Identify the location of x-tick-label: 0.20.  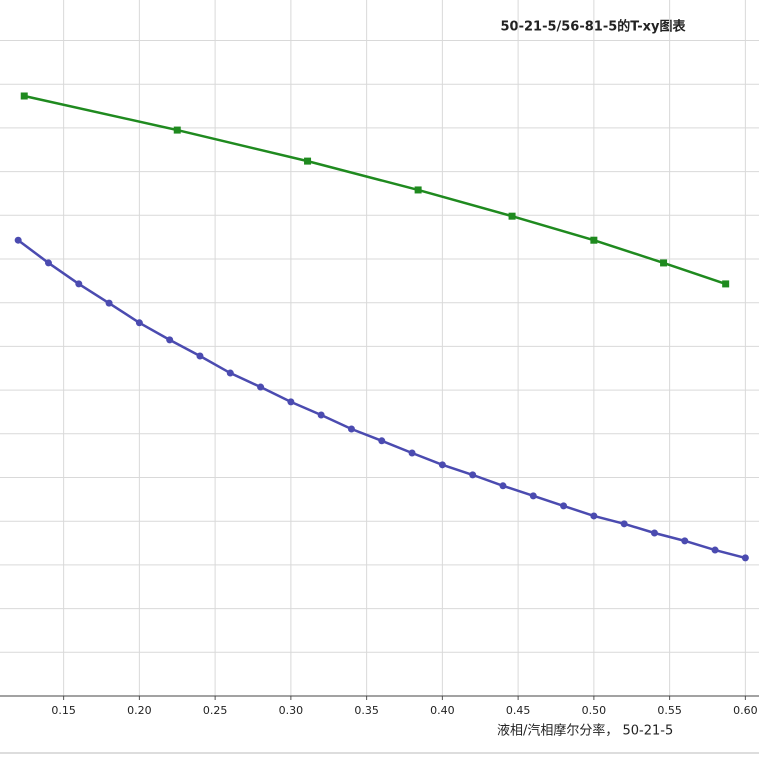
(139, 710).